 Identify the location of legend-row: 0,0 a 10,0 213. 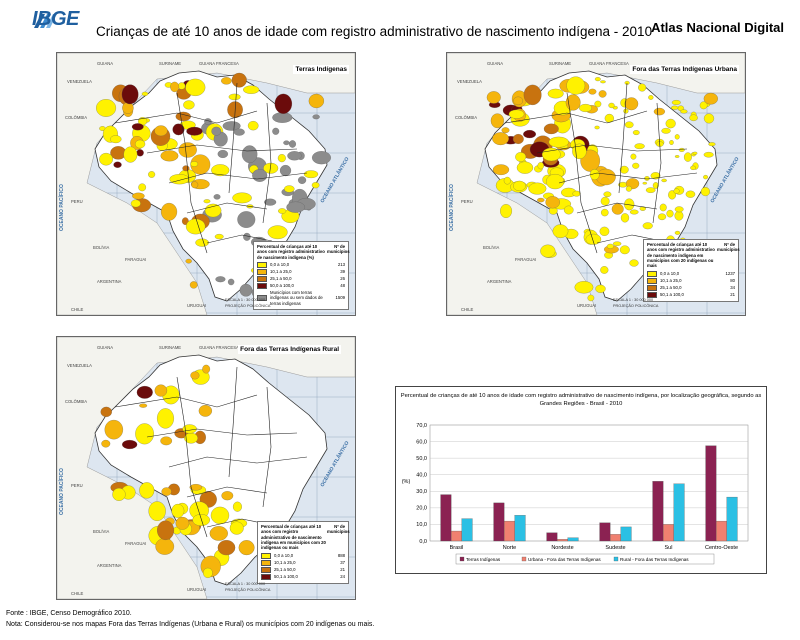
(301, 265).